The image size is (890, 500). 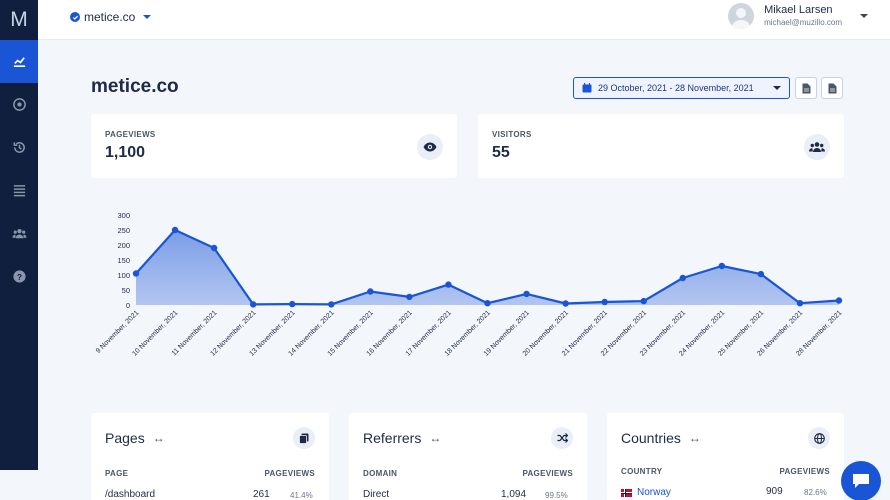 What do you see at coordinates (815, 492) in the screenshot?
I see `countries-row1-pct: 82.6%` at bounding box center [815, 492].